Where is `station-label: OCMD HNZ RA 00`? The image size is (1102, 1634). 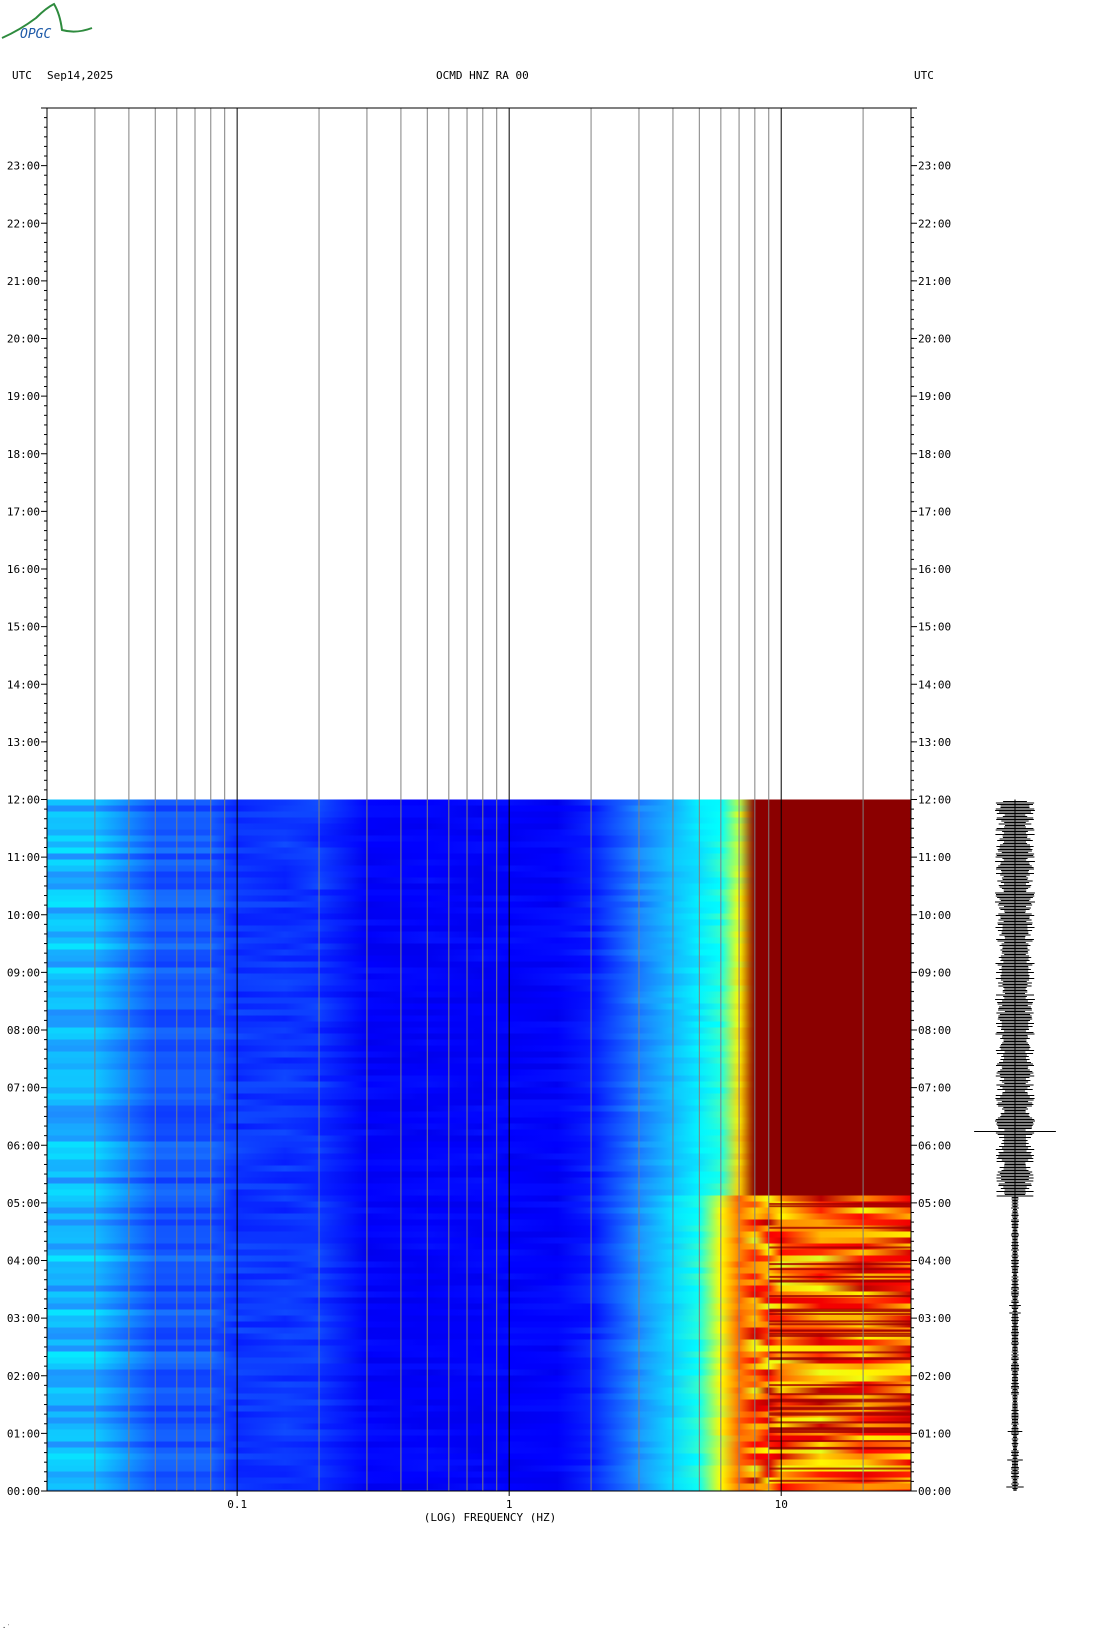 station-label: OCMD HNZ RA 00 is located at coordinates (482, 75).